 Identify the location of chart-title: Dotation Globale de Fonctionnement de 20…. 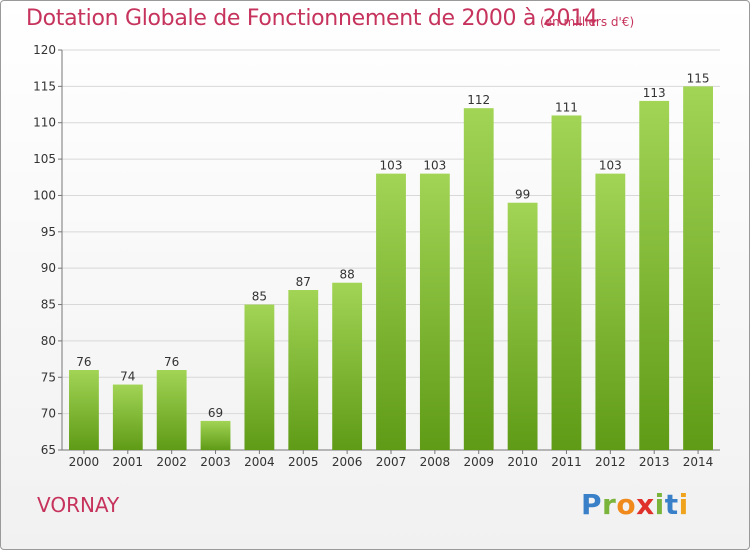
(312, 18).